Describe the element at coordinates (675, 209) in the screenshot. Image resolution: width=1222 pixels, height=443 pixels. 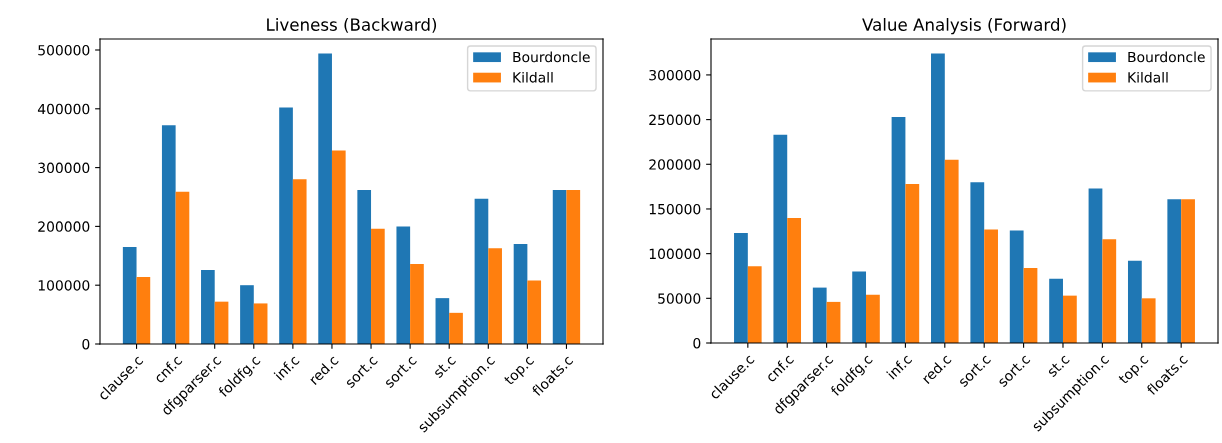
I see `y-tick-label: 150000` at that location.